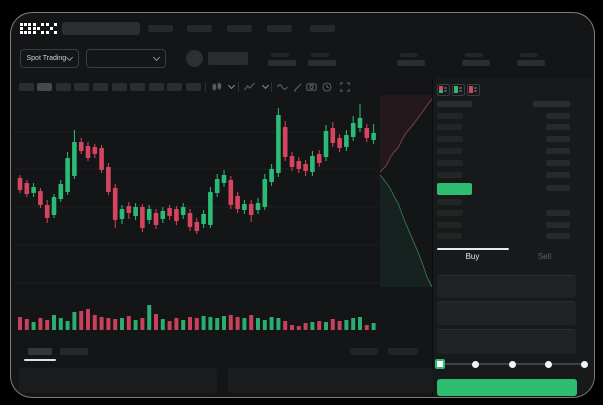 The image size is (603, 405). I want to click on pair-name-placeholder, so click(227, 58).